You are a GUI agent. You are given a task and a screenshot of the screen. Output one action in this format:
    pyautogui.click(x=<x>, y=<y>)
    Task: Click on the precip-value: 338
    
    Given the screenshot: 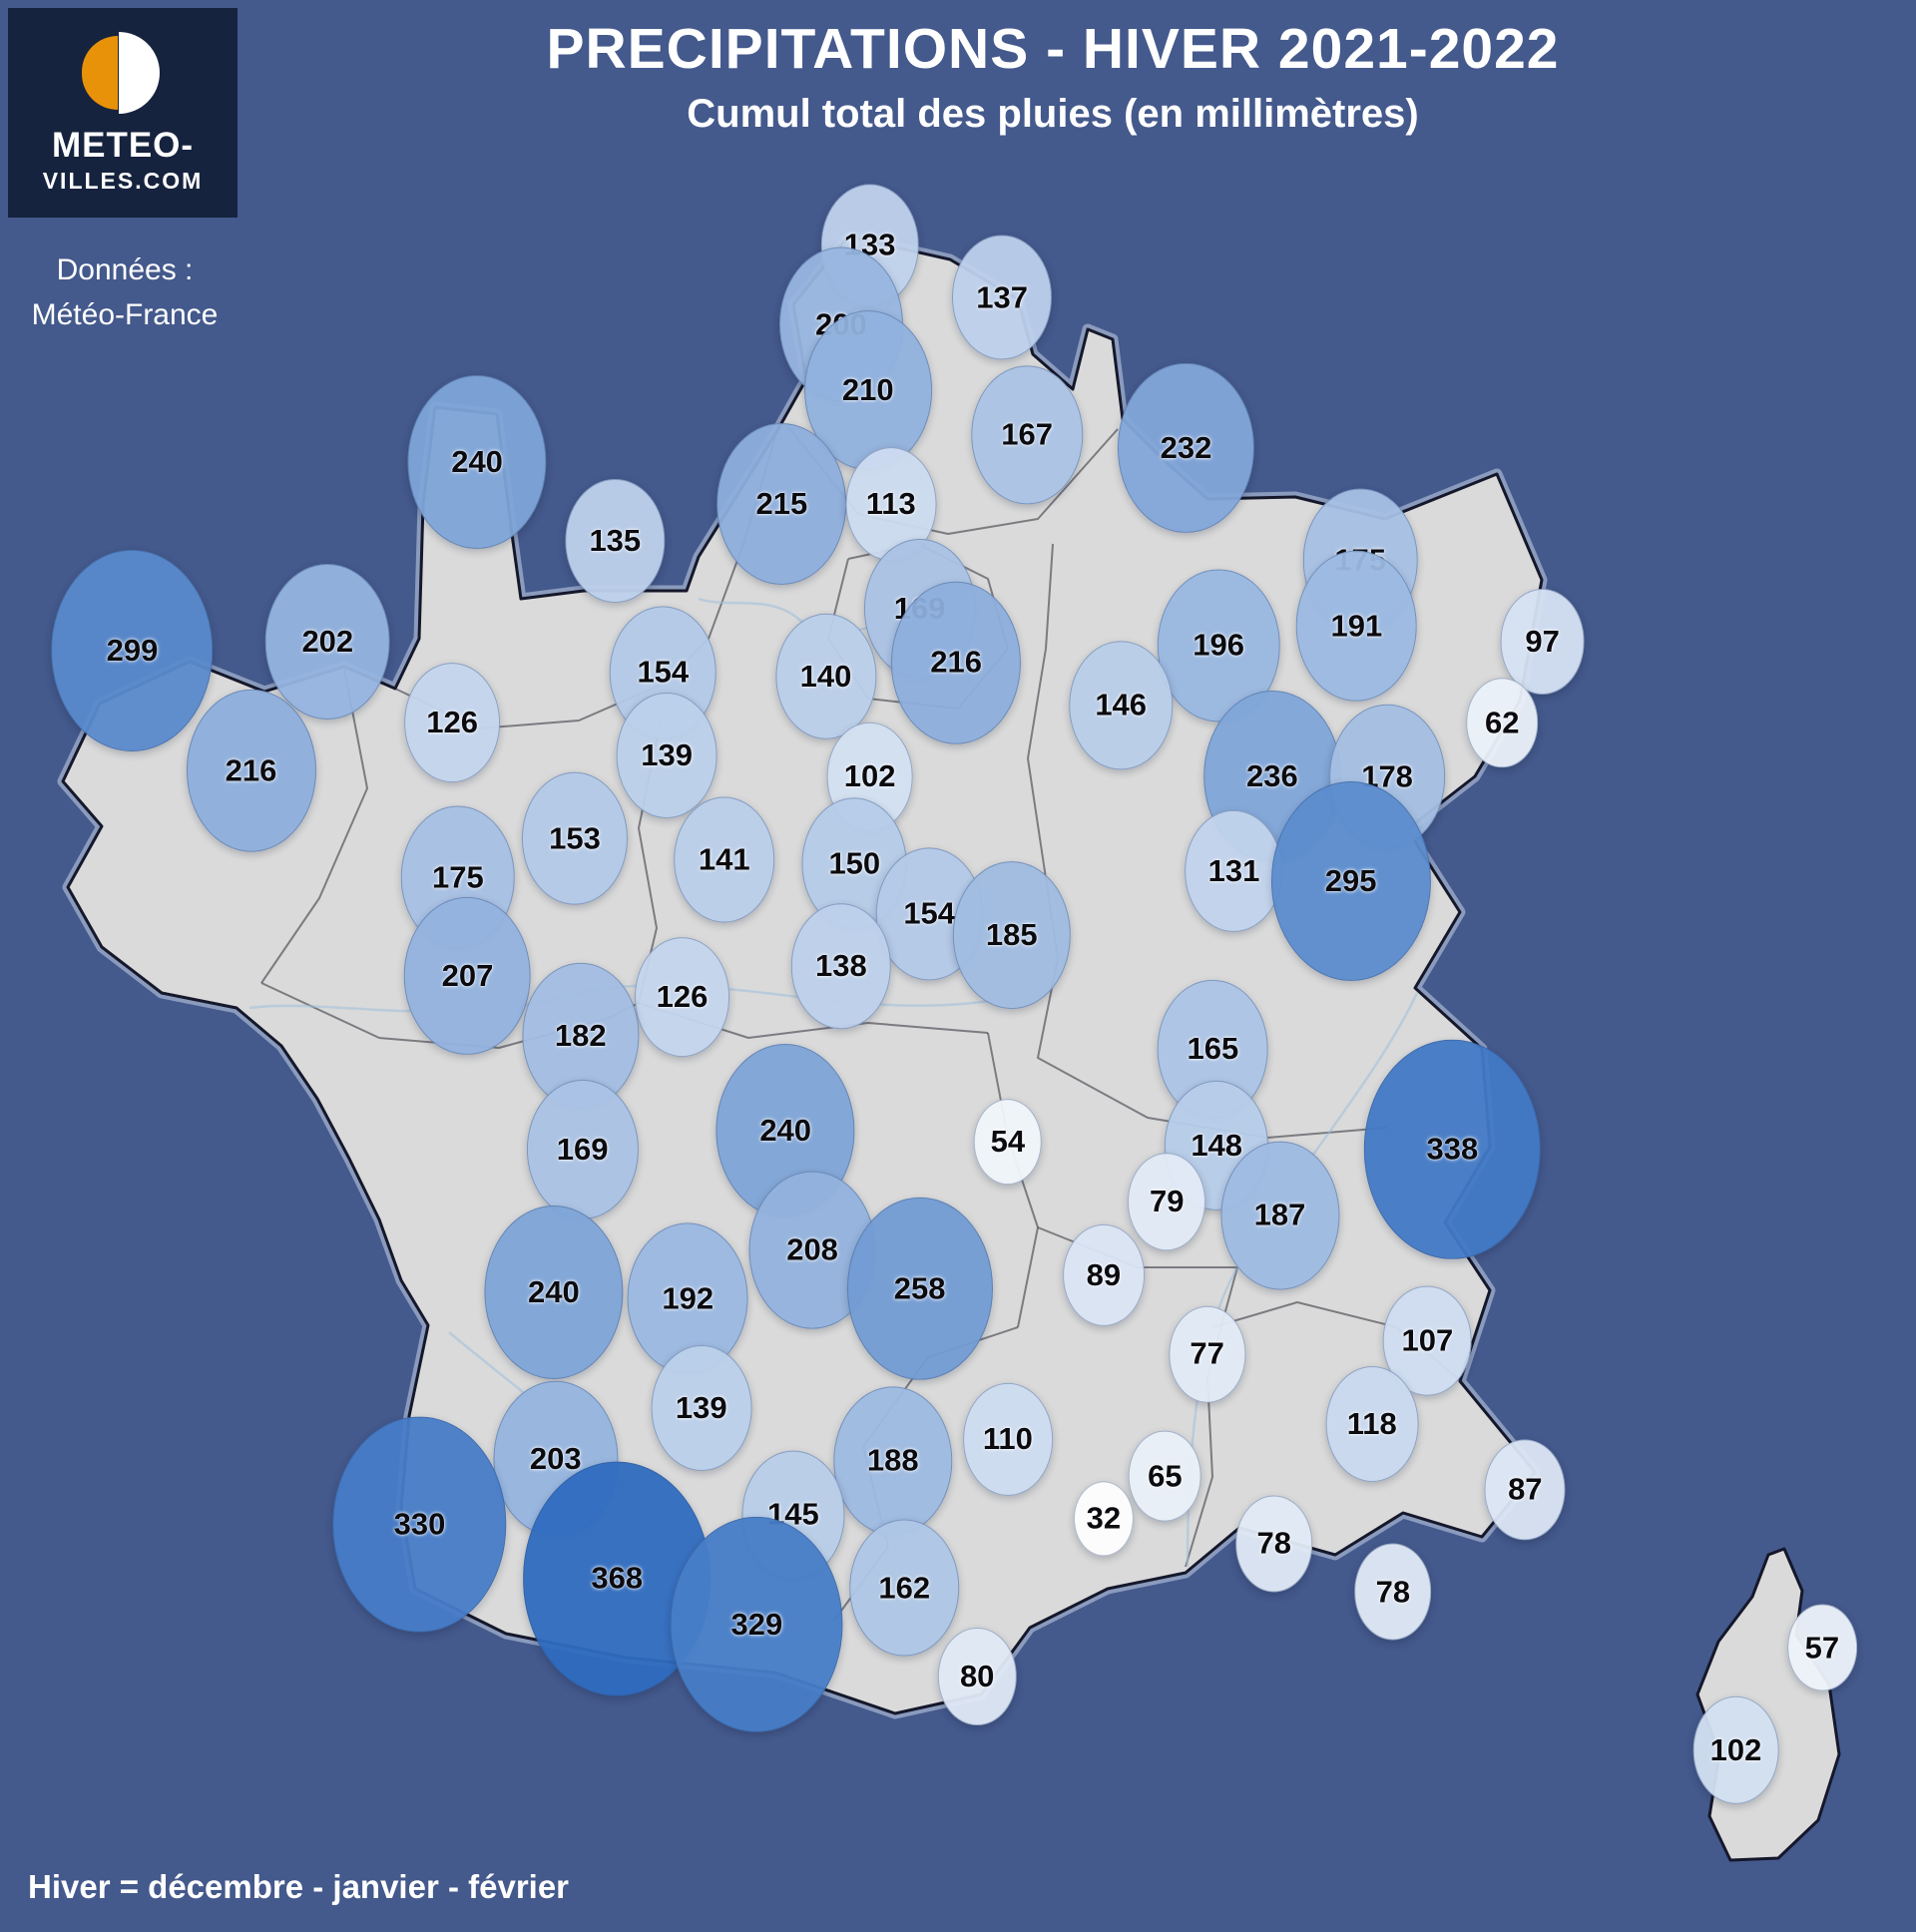 What is the action you would take?
    pyautogui.click(x=1452, y=1149)
    